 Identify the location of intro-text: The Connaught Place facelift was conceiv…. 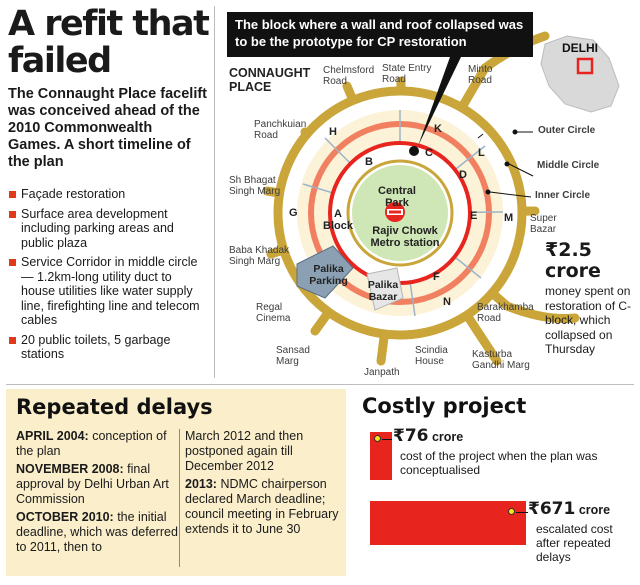
(107, 128).